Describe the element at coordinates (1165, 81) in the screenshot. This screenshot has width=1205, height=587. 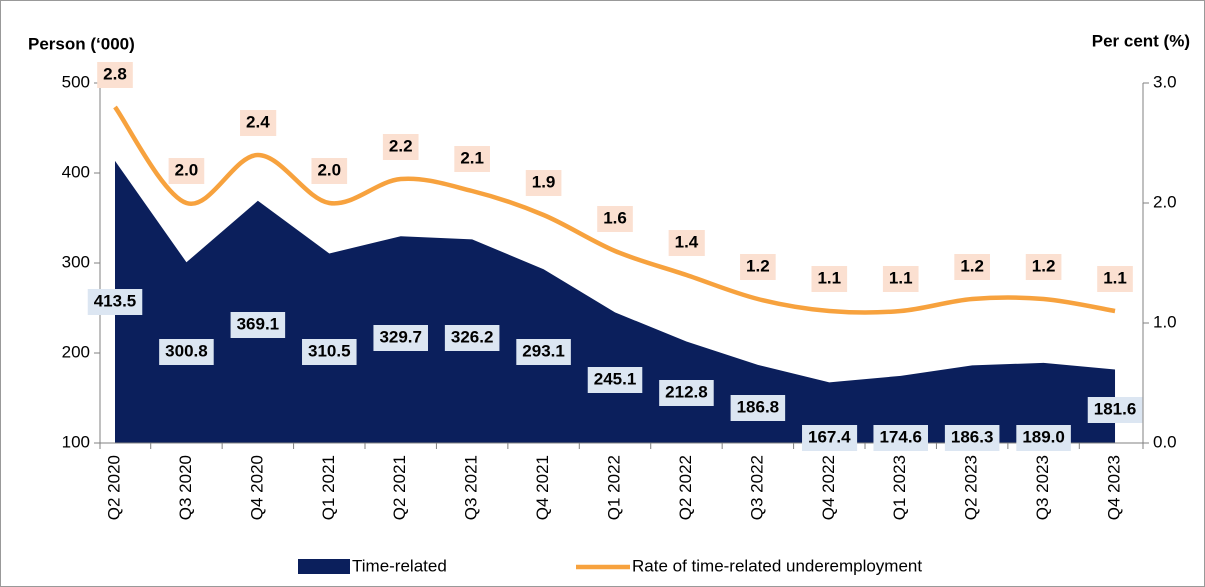
I see `y2-tick-label: 3.0` at that location.